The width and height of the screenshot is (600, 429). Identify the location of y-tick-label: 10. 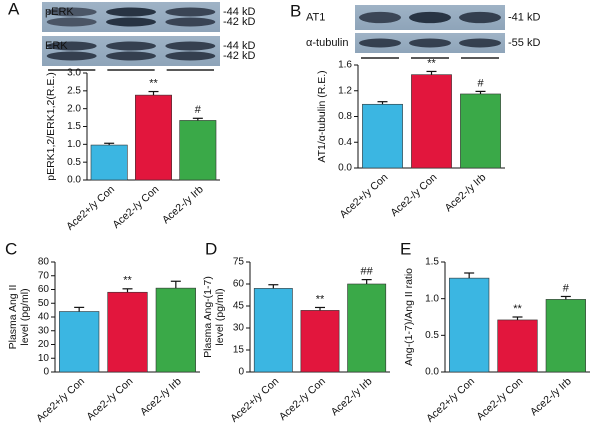
(44, 358).